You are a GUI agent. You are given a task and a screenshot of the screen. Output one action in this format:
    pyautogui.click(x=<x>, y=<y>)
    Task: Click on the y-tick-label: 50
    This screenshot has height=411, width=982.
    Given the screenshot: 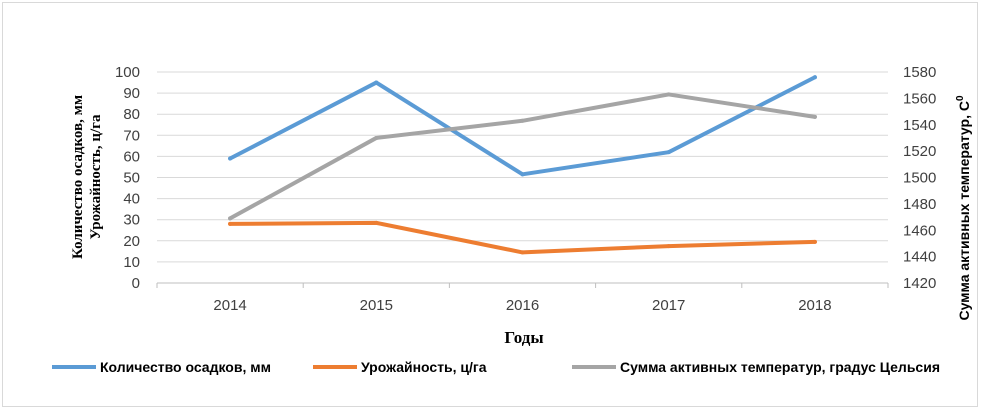 What is the action you would take?
    pyautogui.click(x=131, y=178)
    